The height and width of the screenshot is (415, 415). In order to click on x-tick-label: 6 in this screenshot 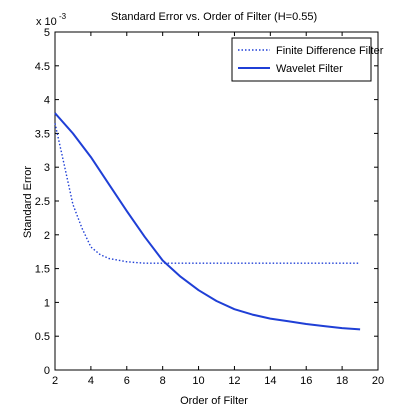, I will do `click(127, 381)`.